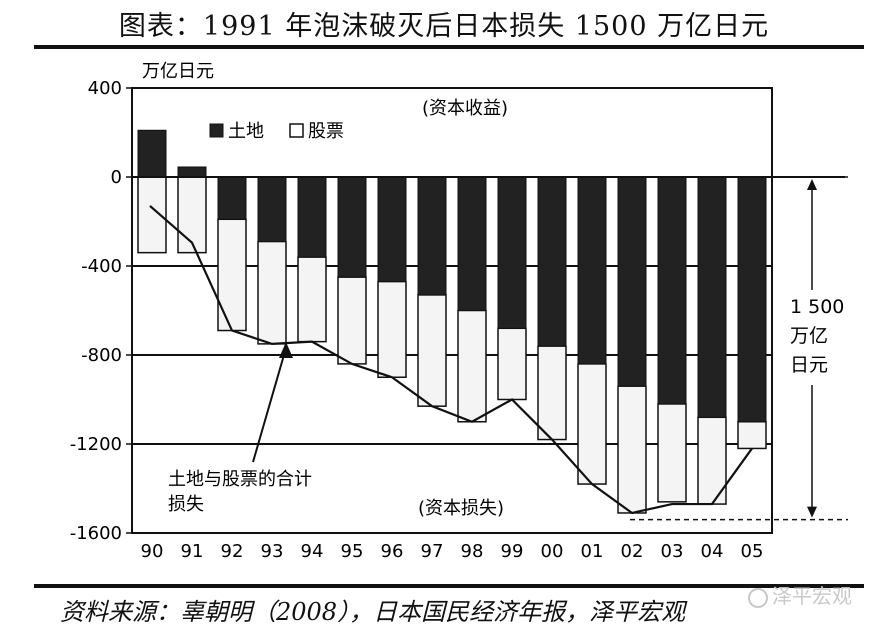 The width and height of the screenshot is (888, 636). Describe the element at coordinates (632, 551) in the screenshot. I see `x-tick-label-02: 02` at that location.